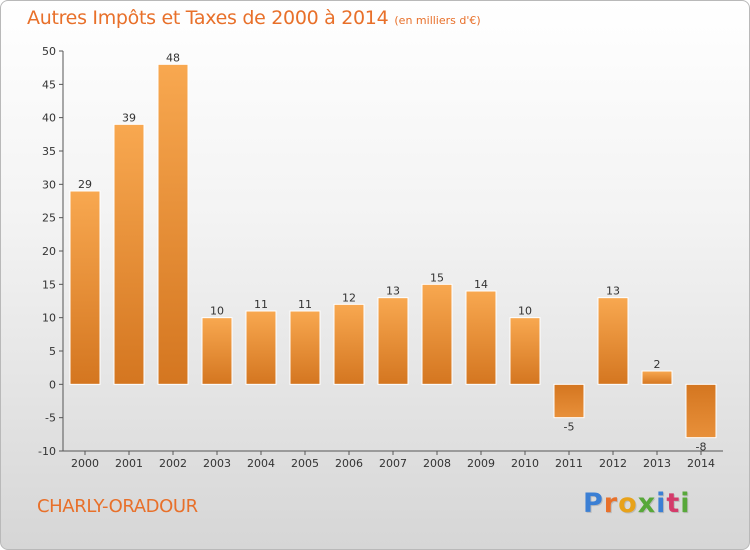 The width and height of the screenshot is (750, 550). I want to click on commune-name: CHARLY-ORADOUR, so click(117, 506).